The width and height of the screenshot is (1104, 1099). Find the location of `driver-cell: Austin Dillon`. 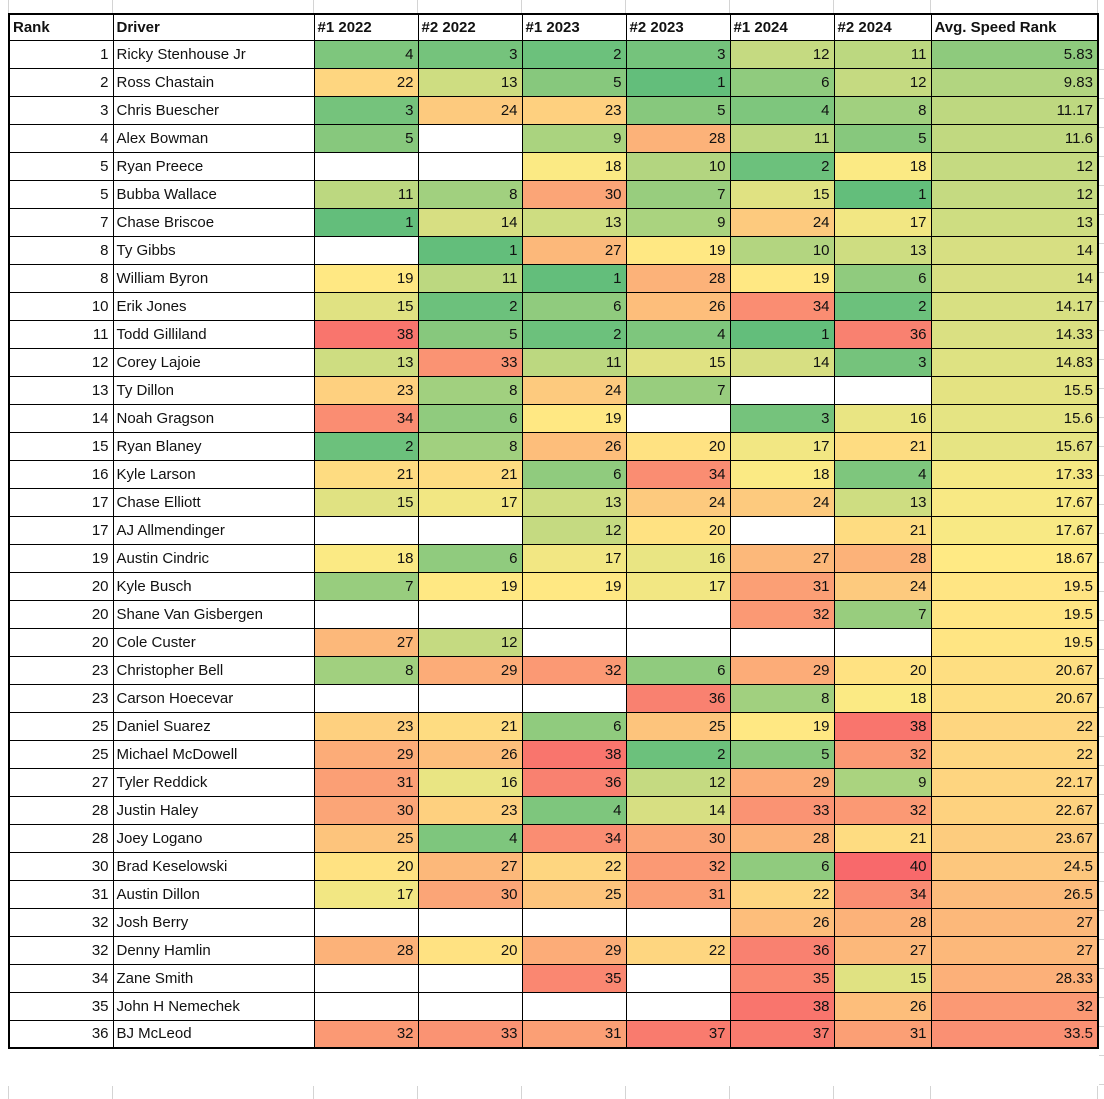

driver-cell: Austin Dillon is located at coordinates (213, 894).